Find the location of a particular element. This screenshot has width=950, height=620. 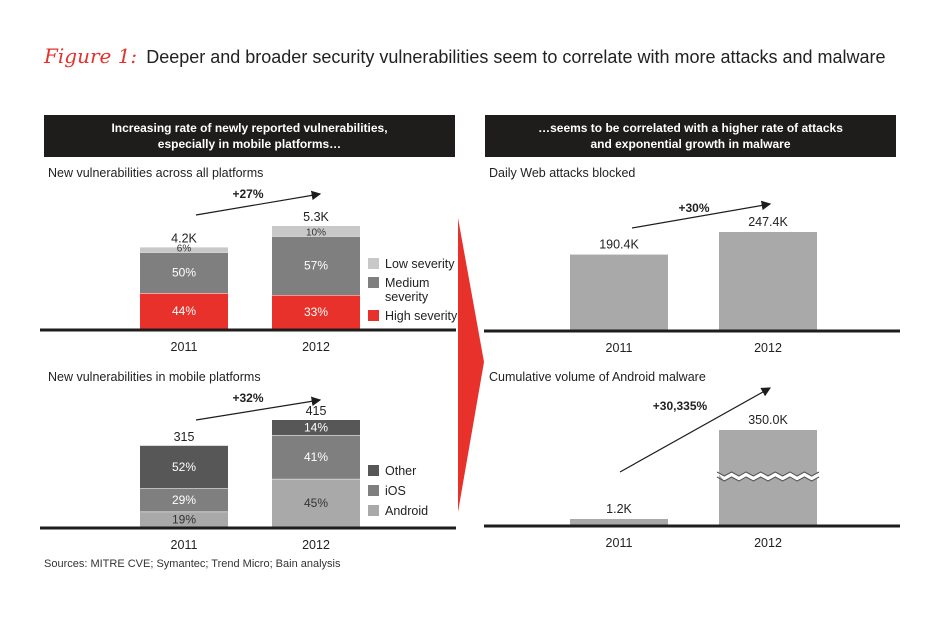

vuln_all-legend-label-1: Medium is located at coordinates (407, 283).